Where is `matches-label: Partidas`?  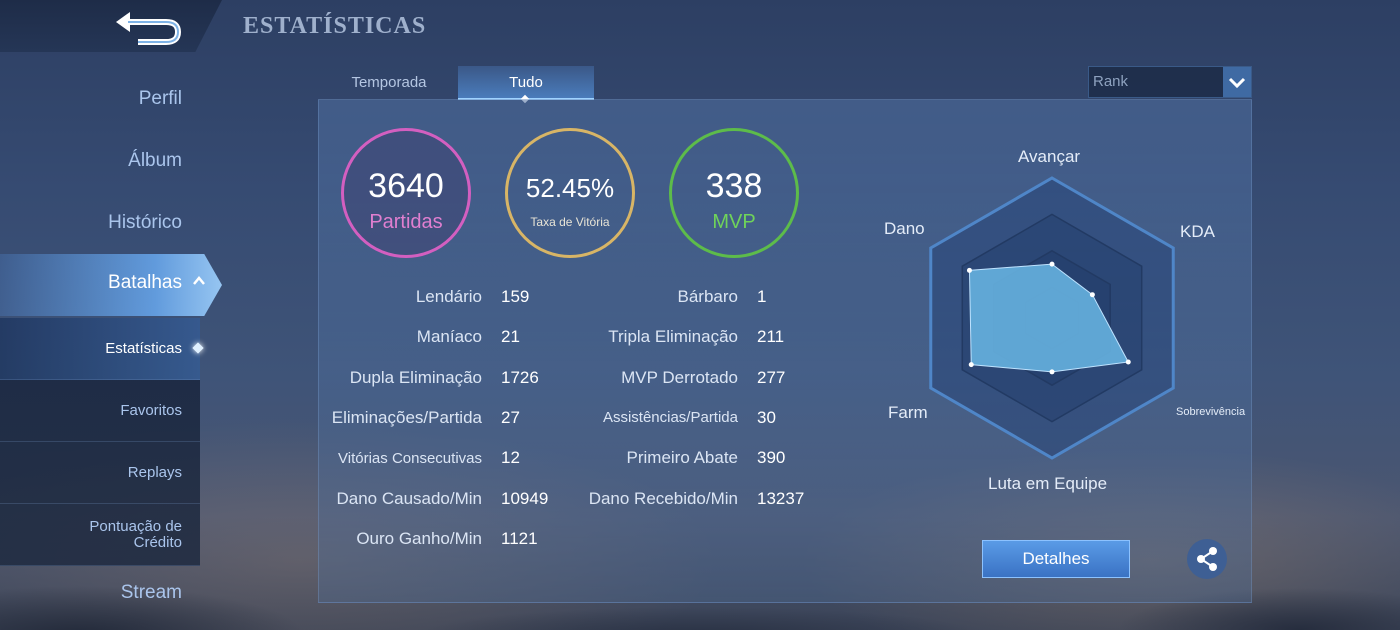
matches-label: Partidas is located at coordinates (406, 222).